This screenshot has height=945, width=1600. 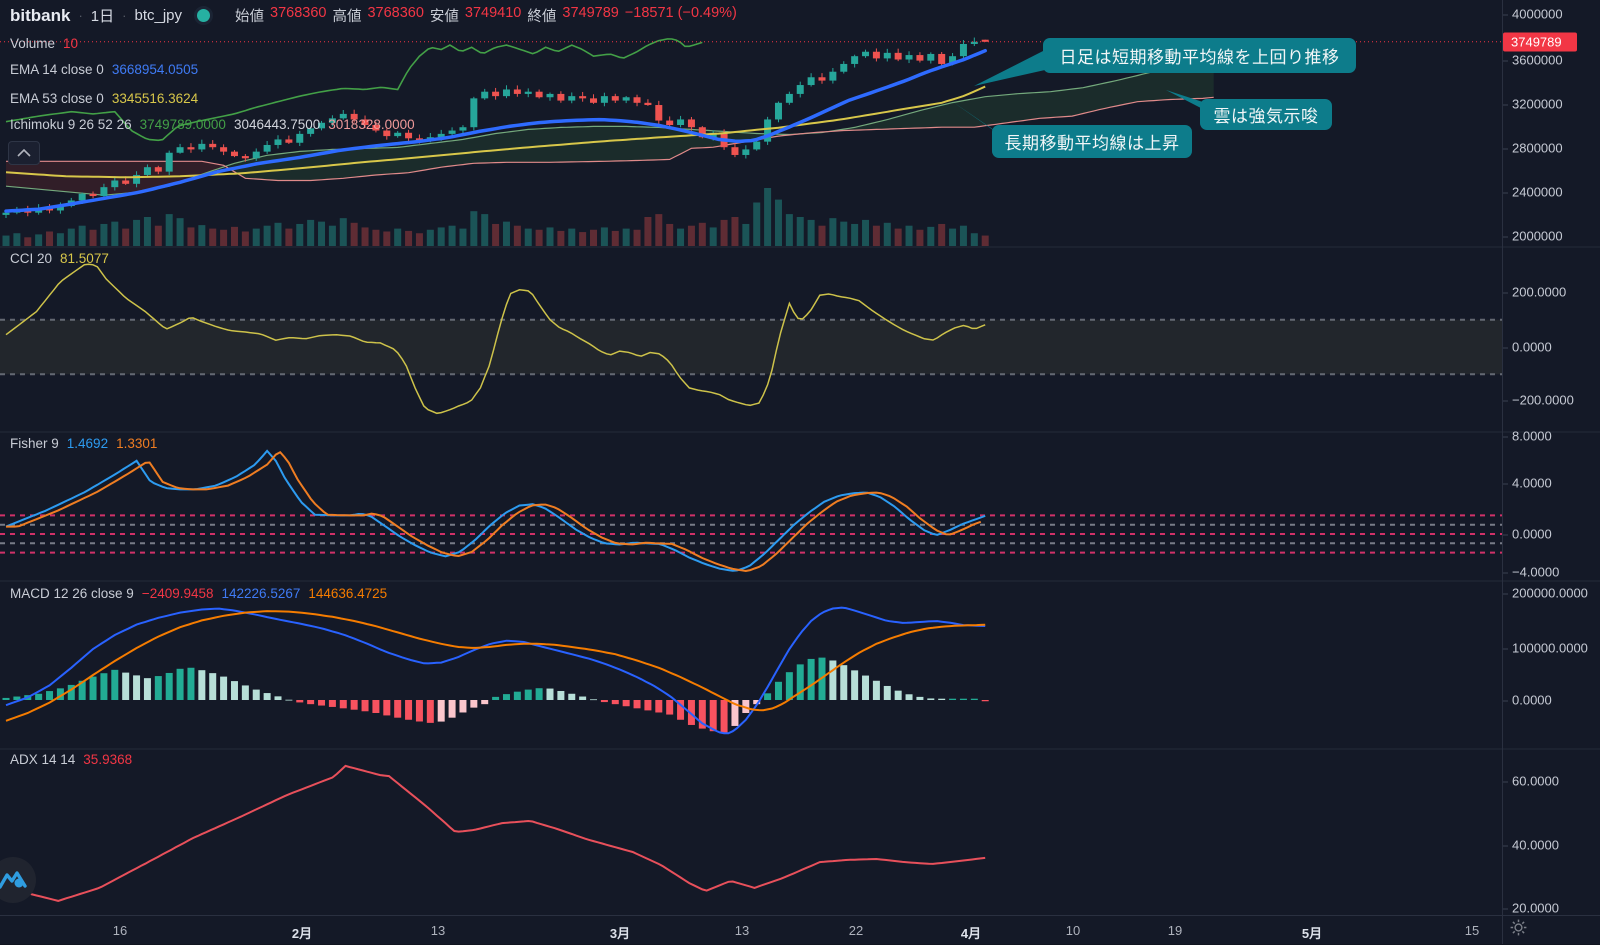 I want to click on close-value: 3749789, so click(x=590, y=13).